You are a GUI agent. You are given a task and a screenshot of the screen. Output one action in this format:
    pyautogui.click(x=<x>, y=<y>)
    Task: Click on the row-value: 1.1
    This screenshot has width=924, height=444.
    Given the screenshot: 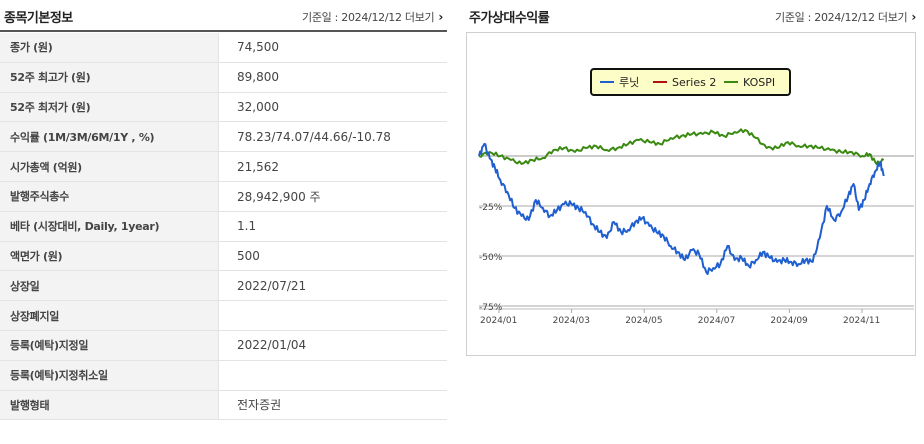 What is the action you would take?
    pyautogui.click(x=247, y=226)
    